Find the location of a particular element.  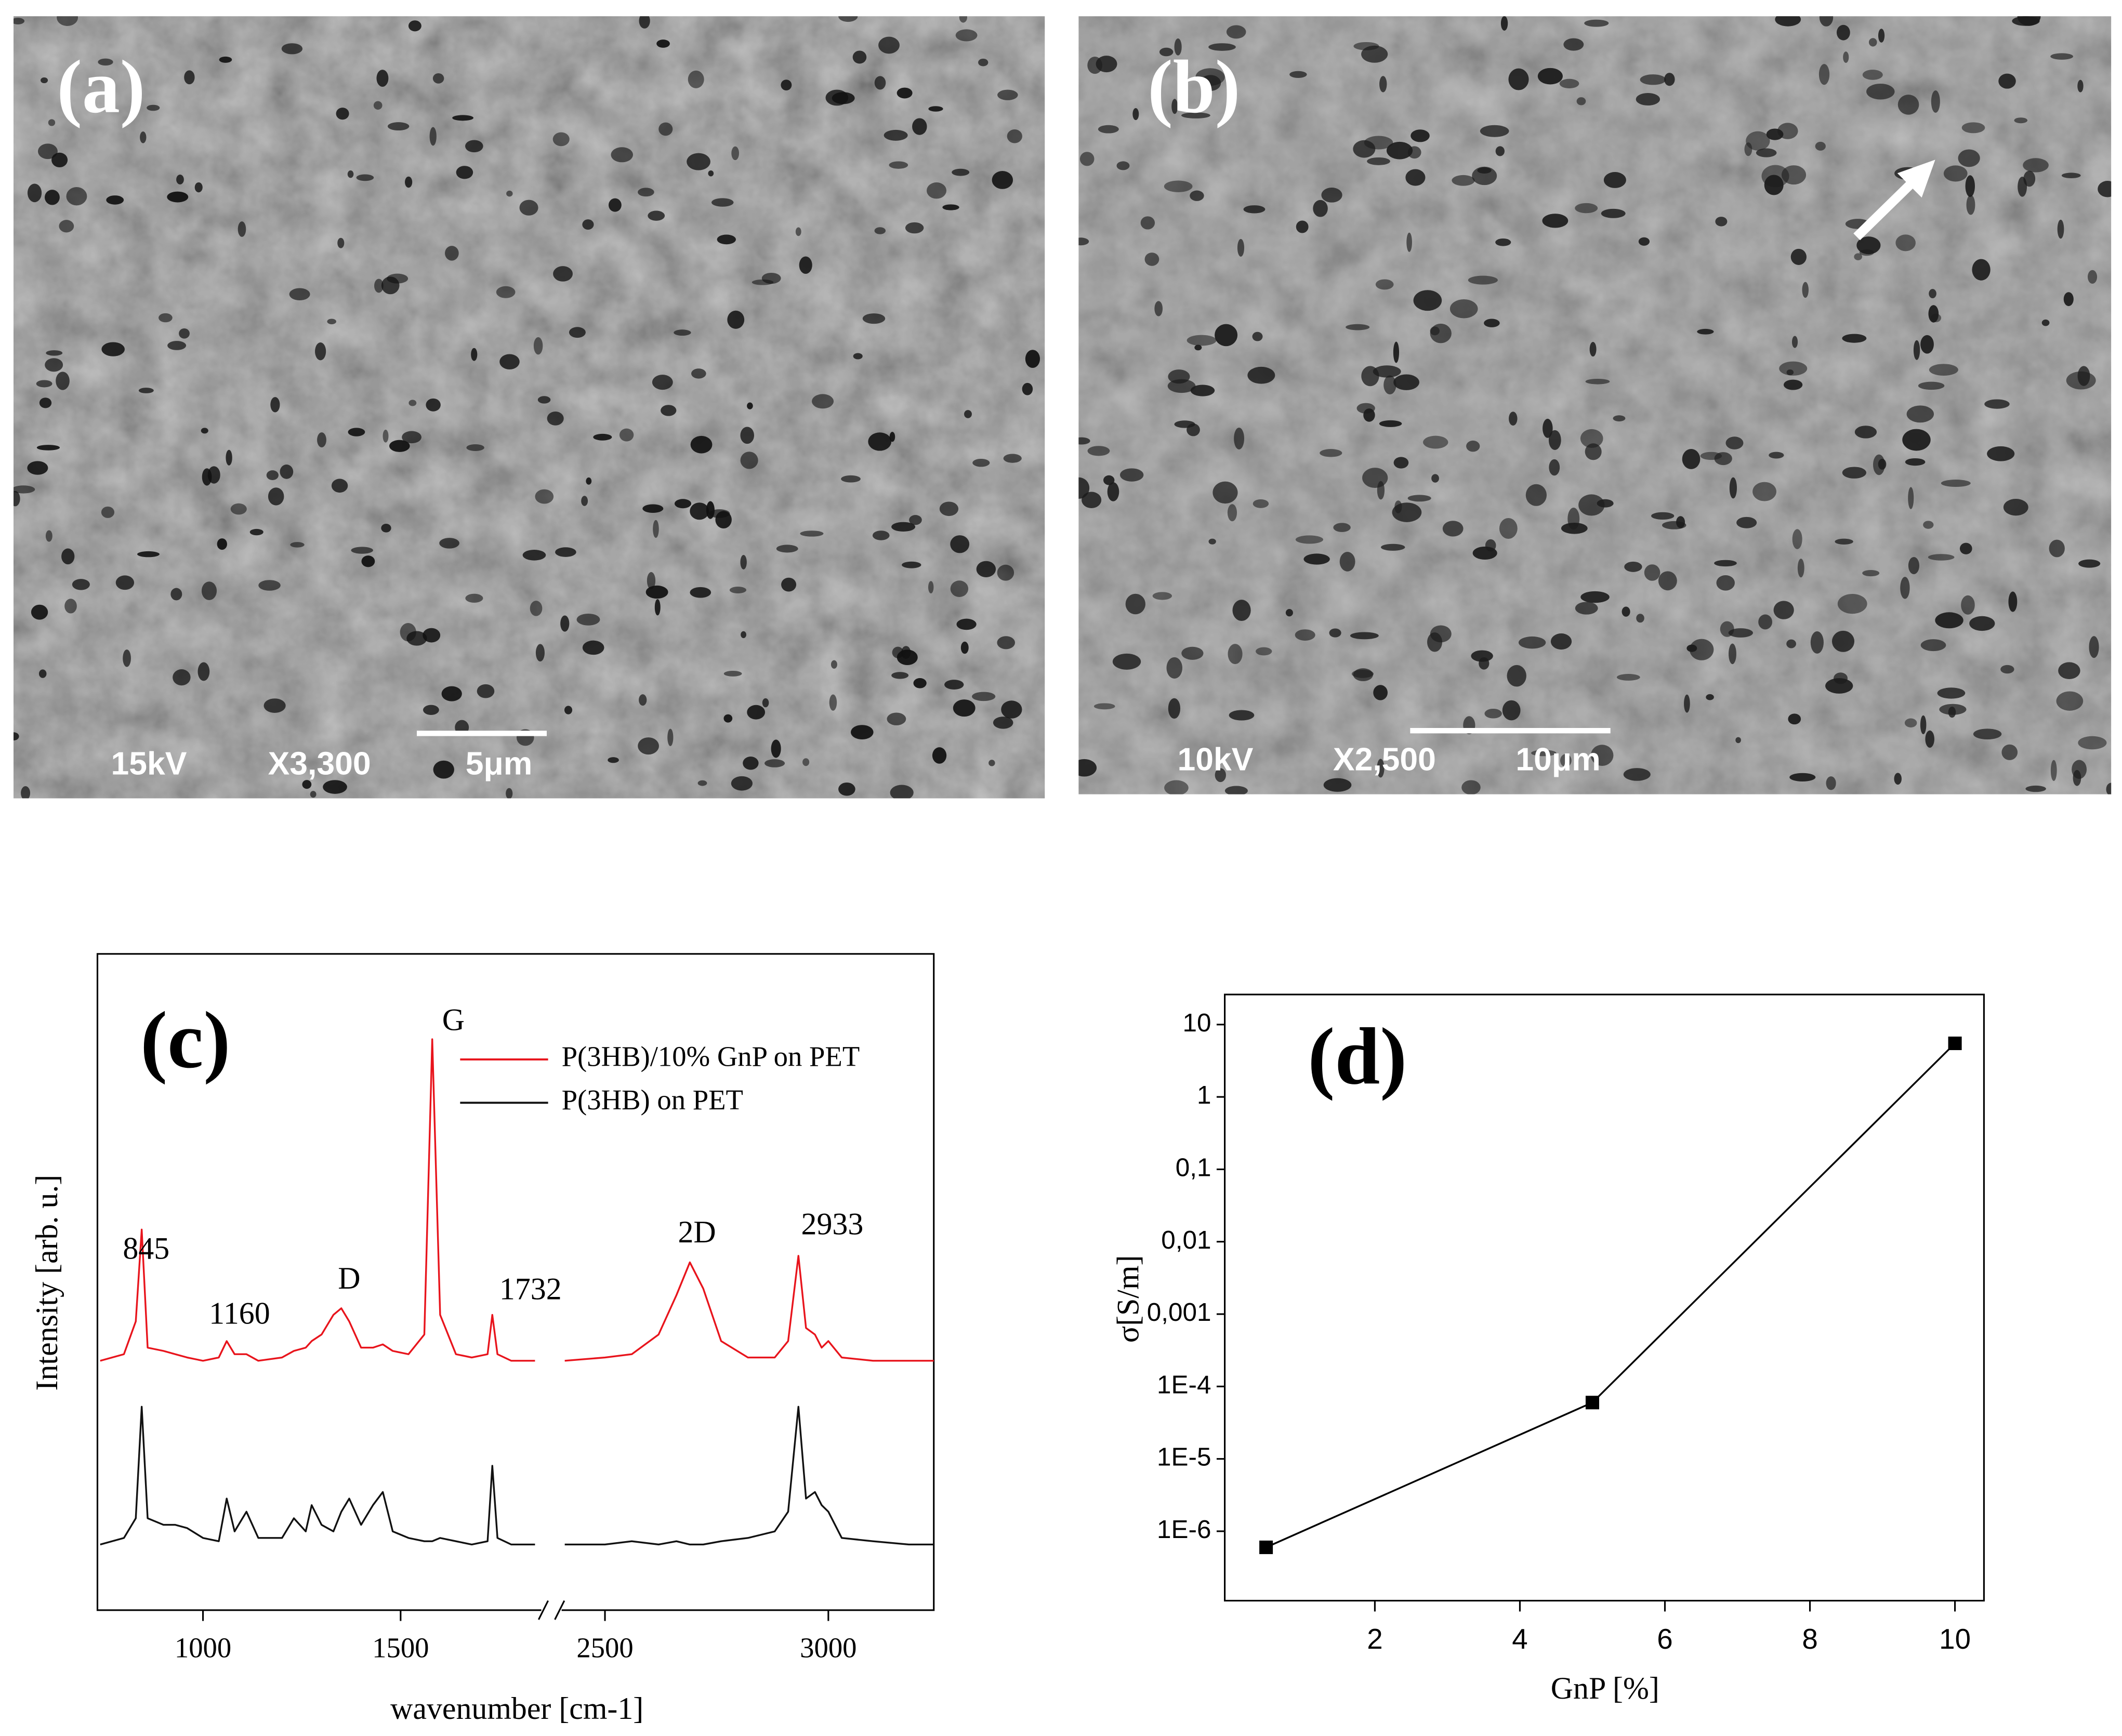

panel-label: (a) is located at coordinates (101, 87).